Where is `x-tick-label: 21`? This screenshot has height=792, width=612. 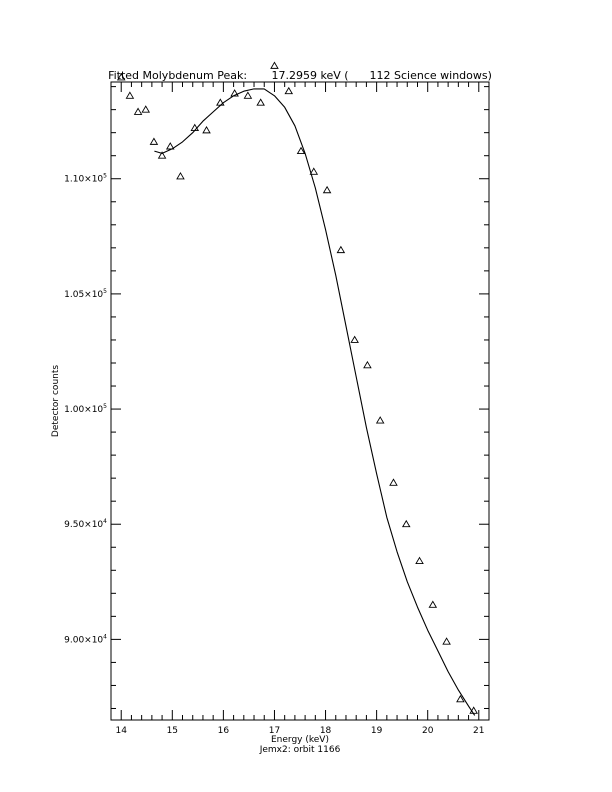
x-tick-label: 21 is located at coordinates (478, 731).